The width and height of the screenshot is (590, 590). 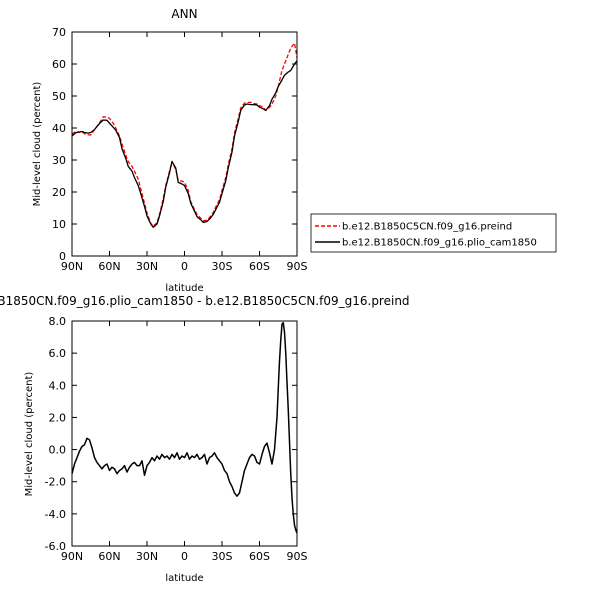 I want to click on top-x-tick-label: 30S, so click(x=222, y=266).